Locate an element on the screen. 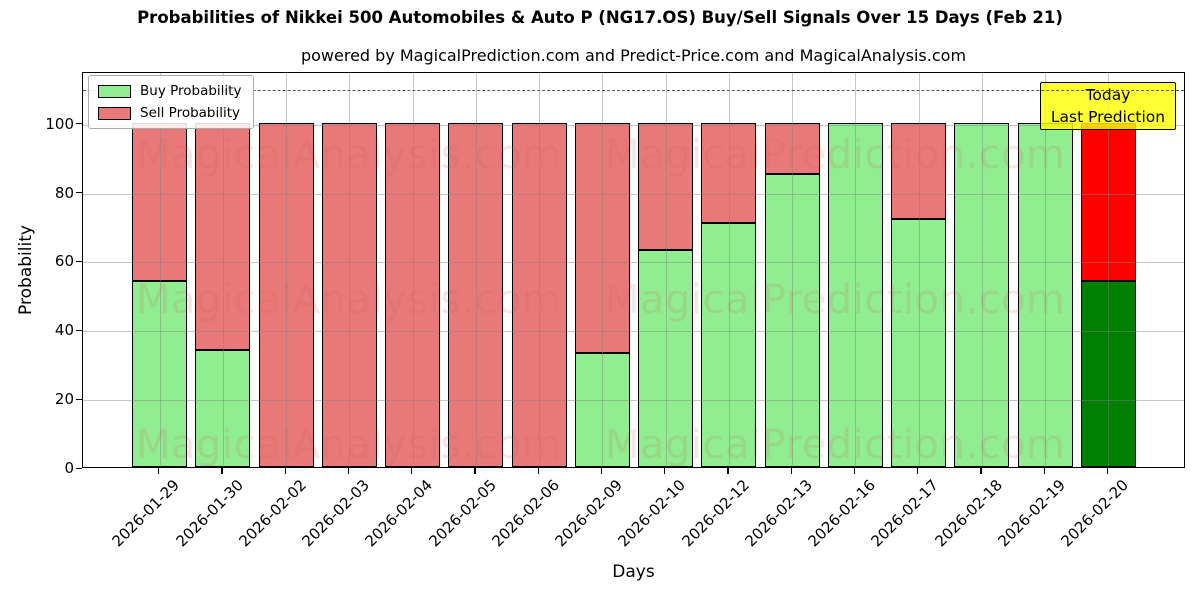  today-annotation-line1: Today is located at coordinates (1108, 95).